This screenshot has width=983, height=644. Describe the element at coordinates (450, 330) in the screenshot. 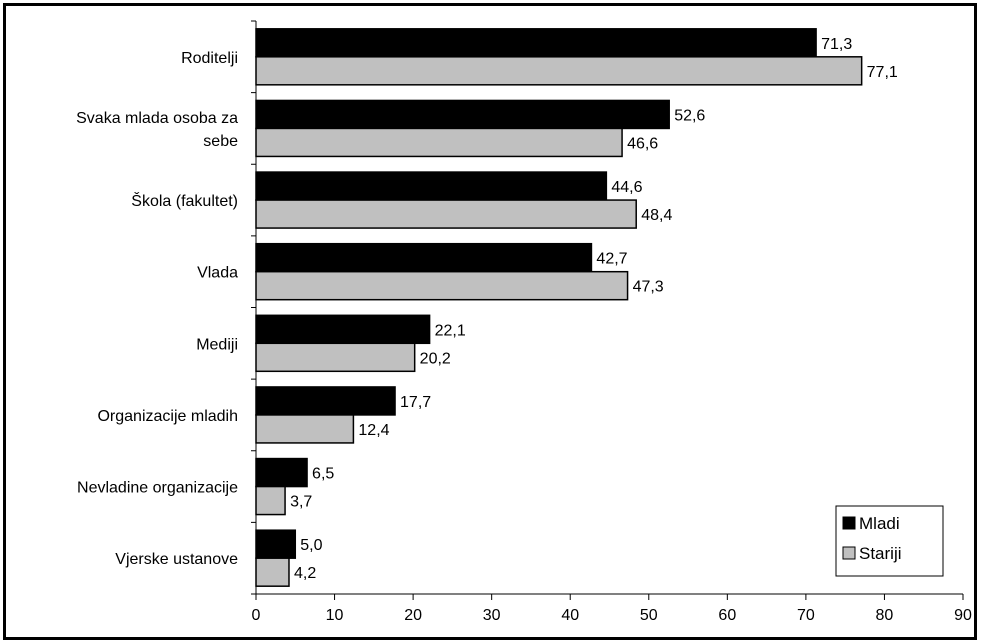

I see `data-label: 22,1` at that location.